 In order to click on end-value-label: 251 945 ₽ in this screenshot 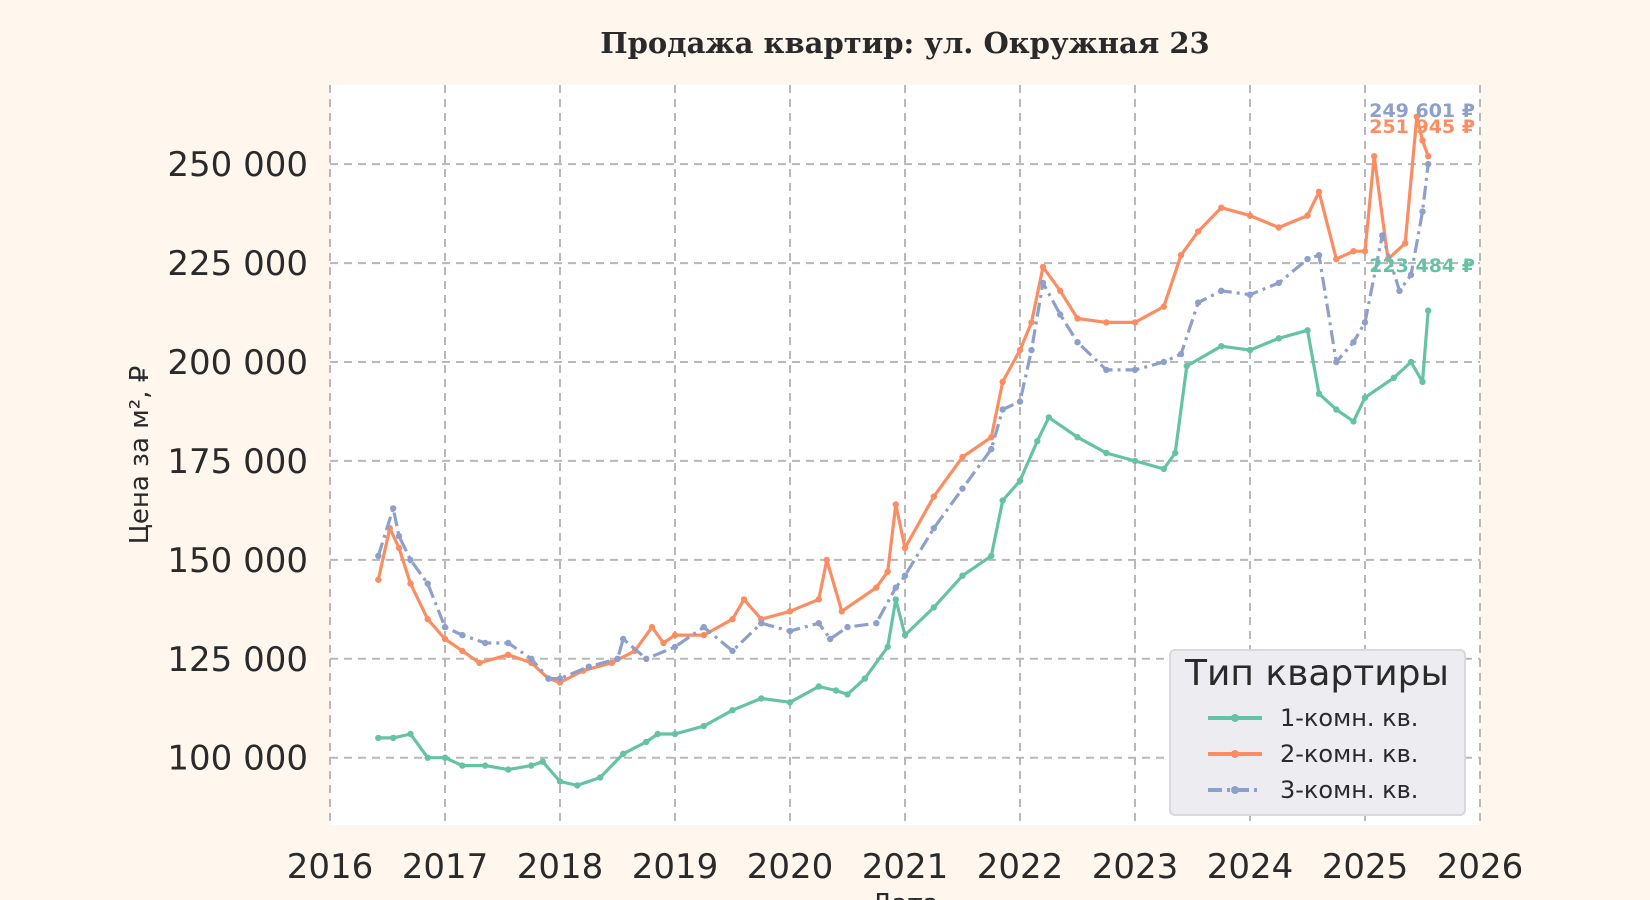, I will do `click(1422, 127)`.